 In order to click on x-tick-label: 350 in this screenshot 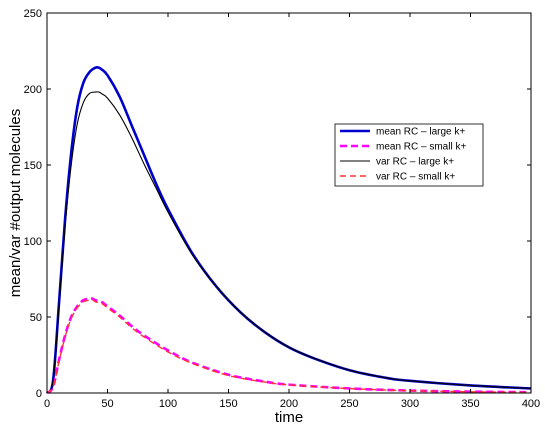, I will do `click(470, 404)`.